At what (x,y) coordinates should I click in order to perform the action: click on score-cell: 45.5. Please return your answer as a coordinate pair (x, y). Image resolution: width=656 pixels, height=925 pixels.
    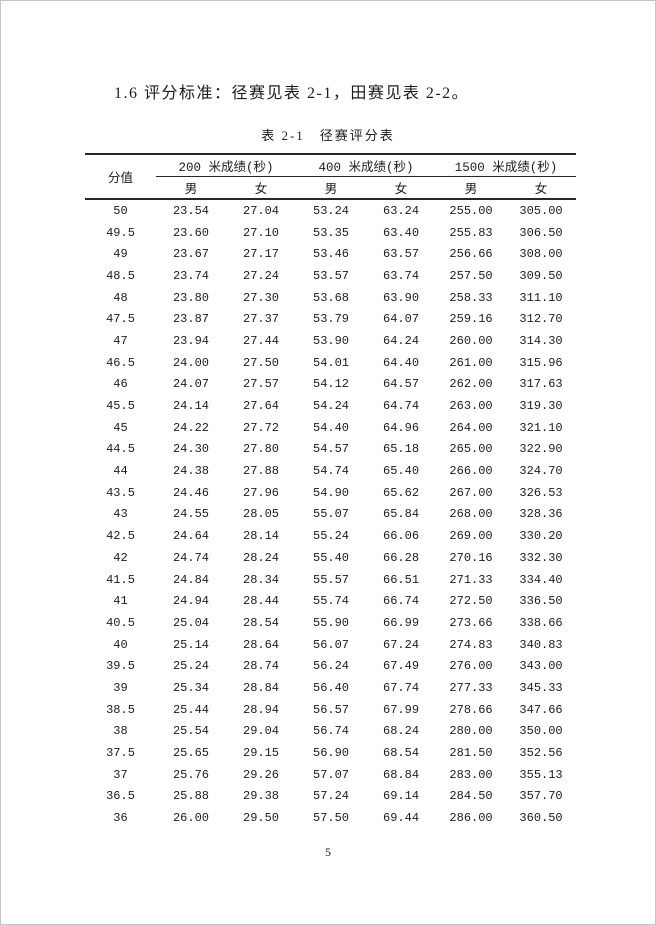
    Looking at the image, I should click on (120, 406).